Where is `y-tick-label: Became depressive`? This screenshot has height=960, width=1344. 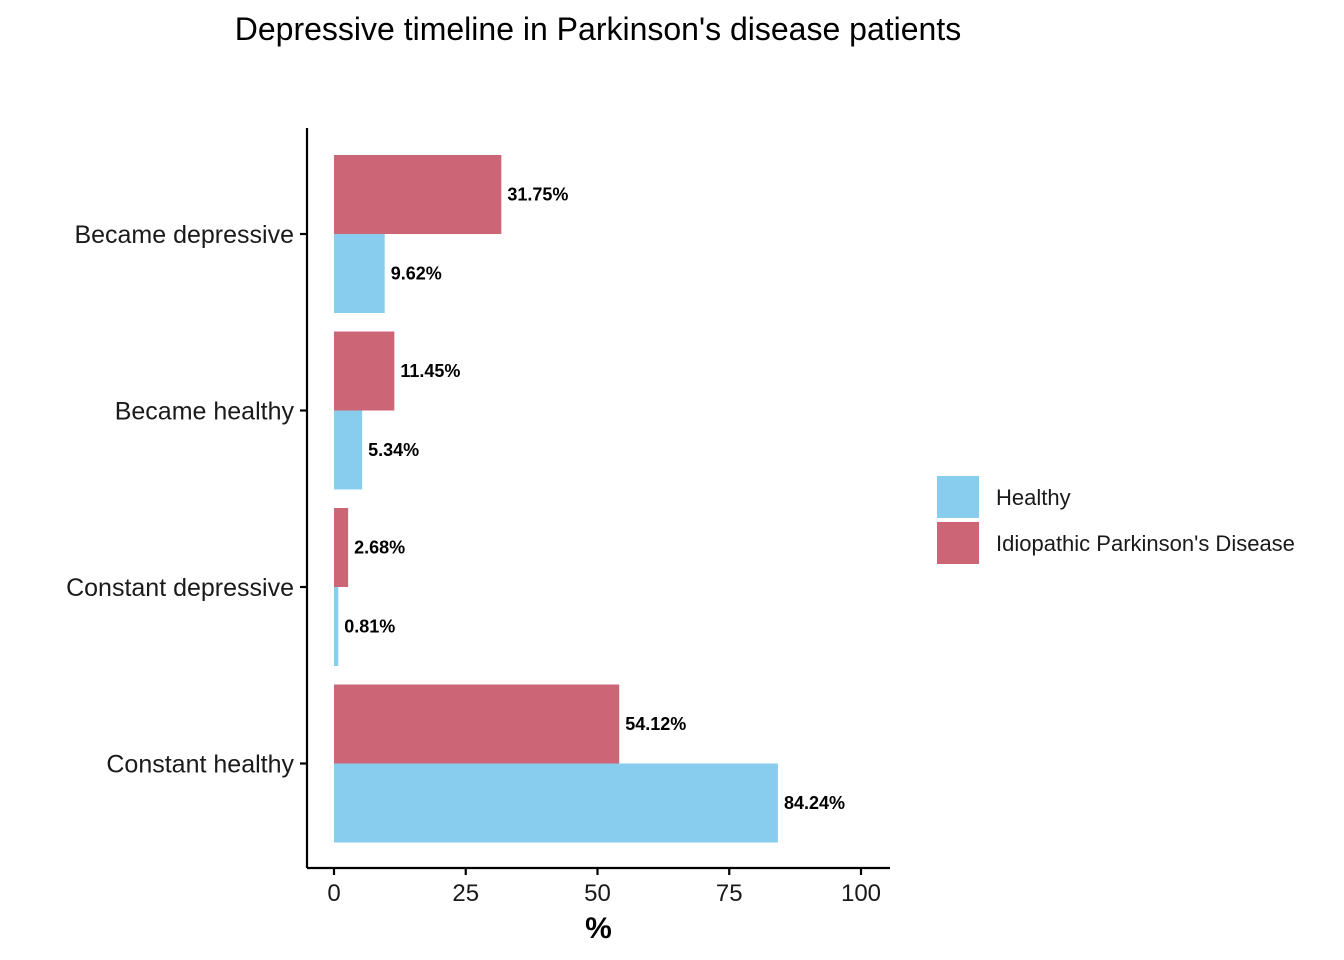 y-tick-label: Became depressive is located at coordinates (184, 235).